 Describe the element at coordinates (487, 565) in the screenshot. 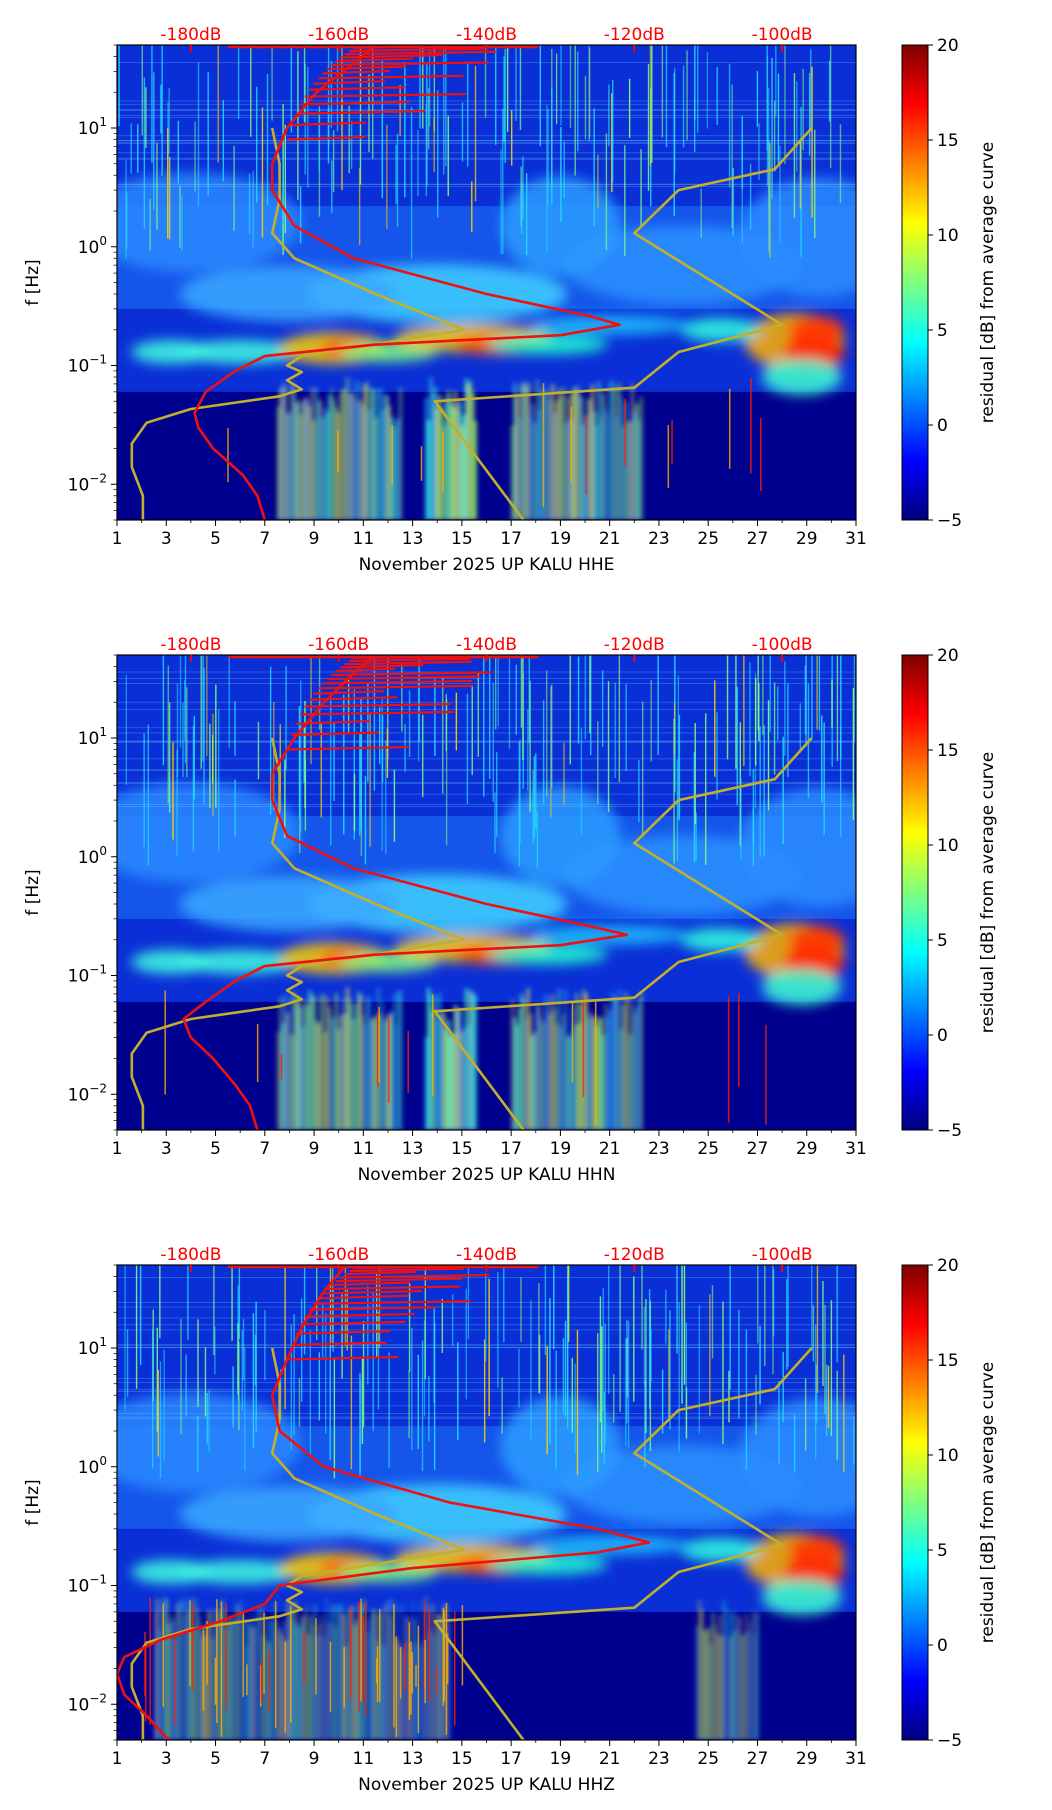

I see `x-axis-title: November 2025 UP KALU HHE` at that location.